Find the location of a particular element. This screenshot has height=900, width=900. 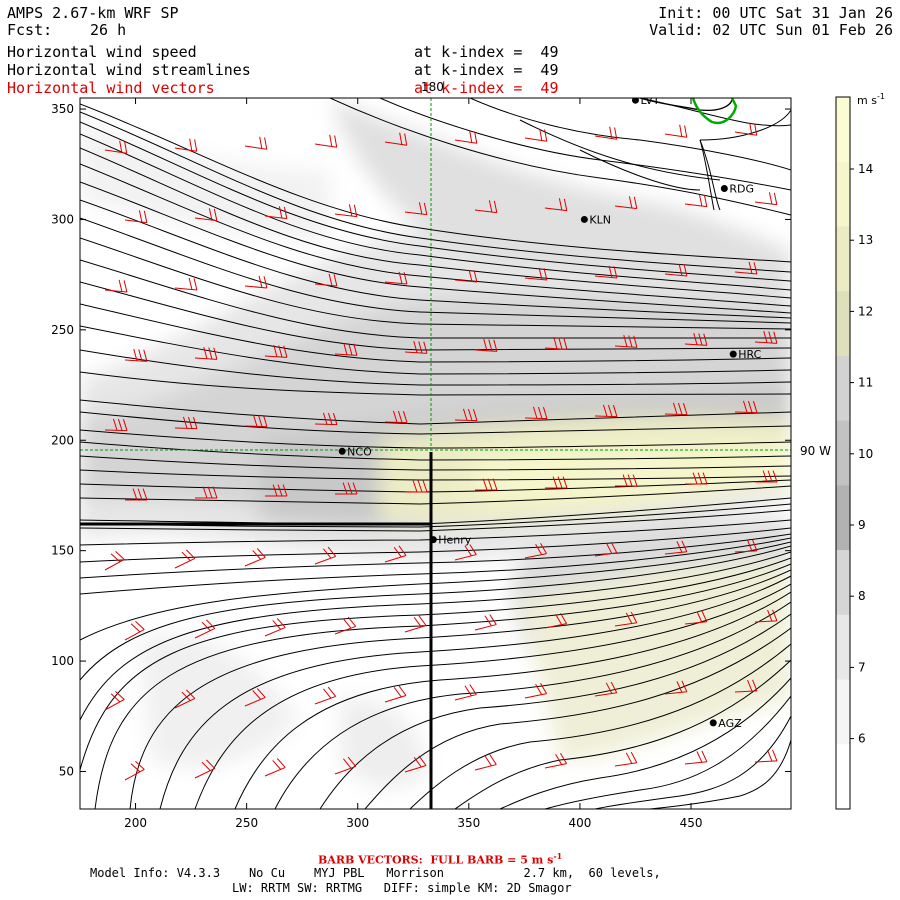

x-tick-label: 300 is located at coordinates (357, 823).